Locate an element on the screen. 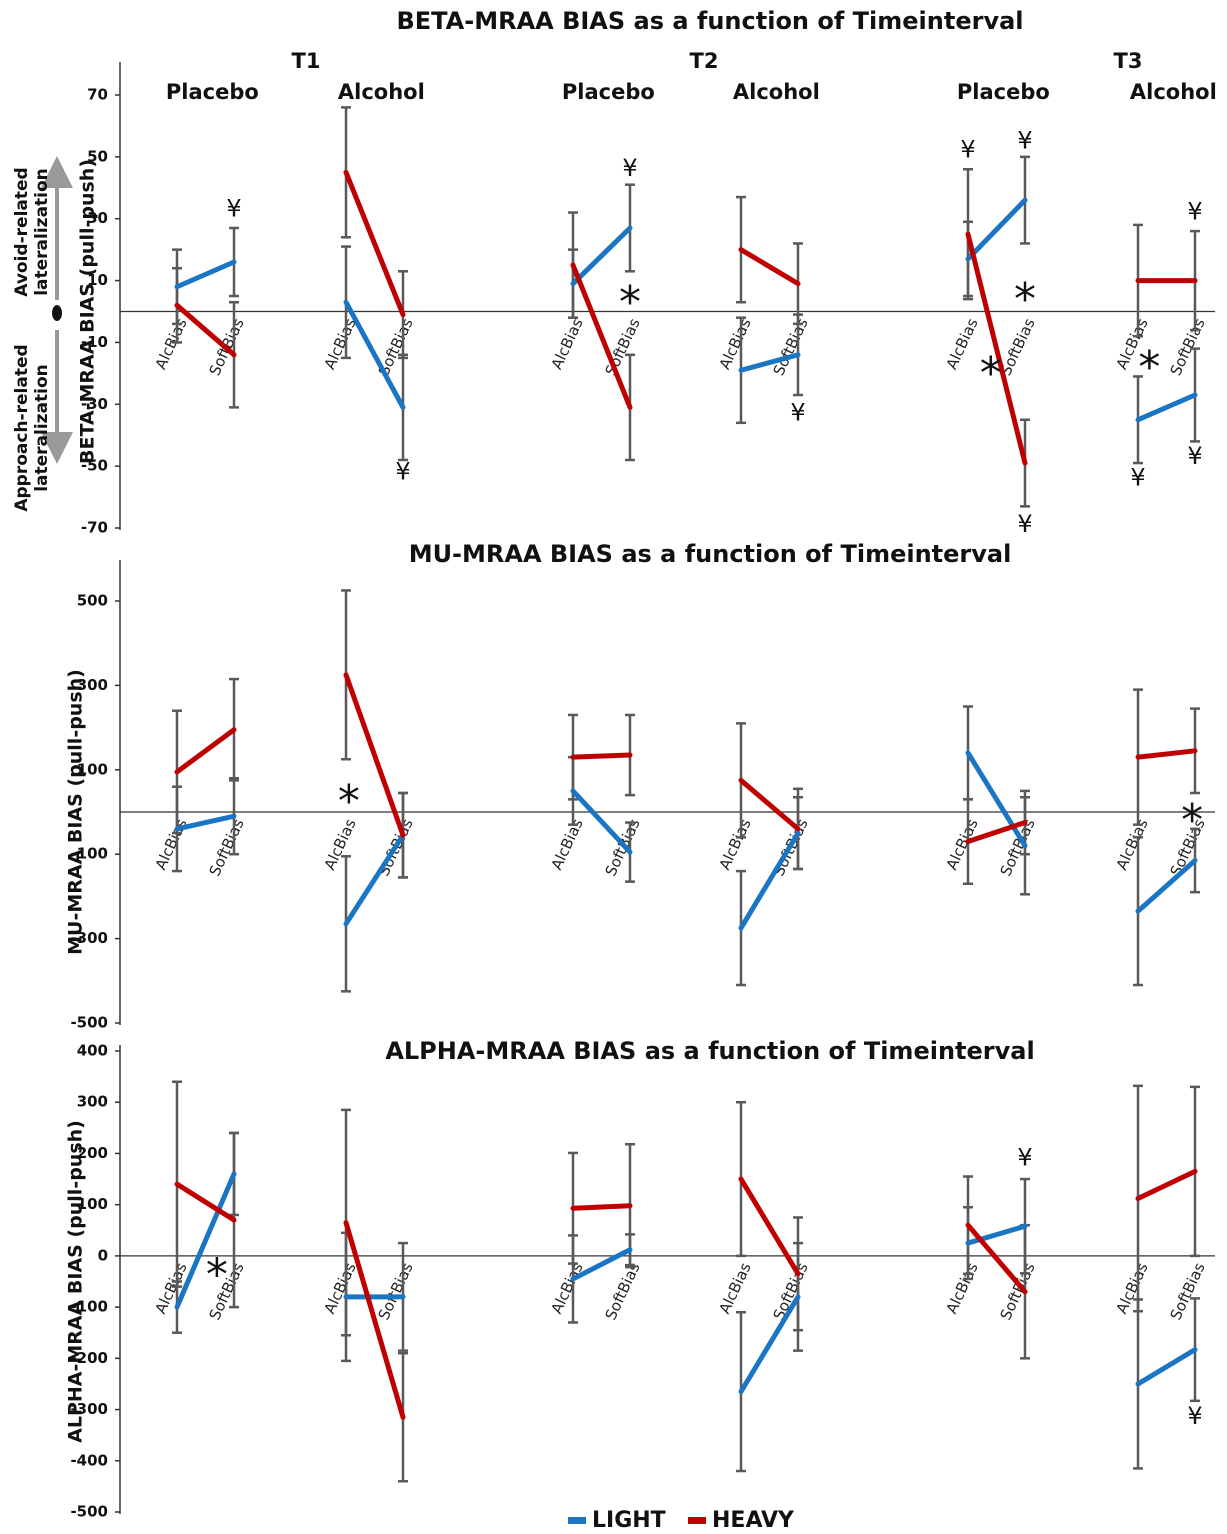 The height and width of the screenshot is (1534, 1227). side-label: Avoid-related is located at coordinates (22, 231).